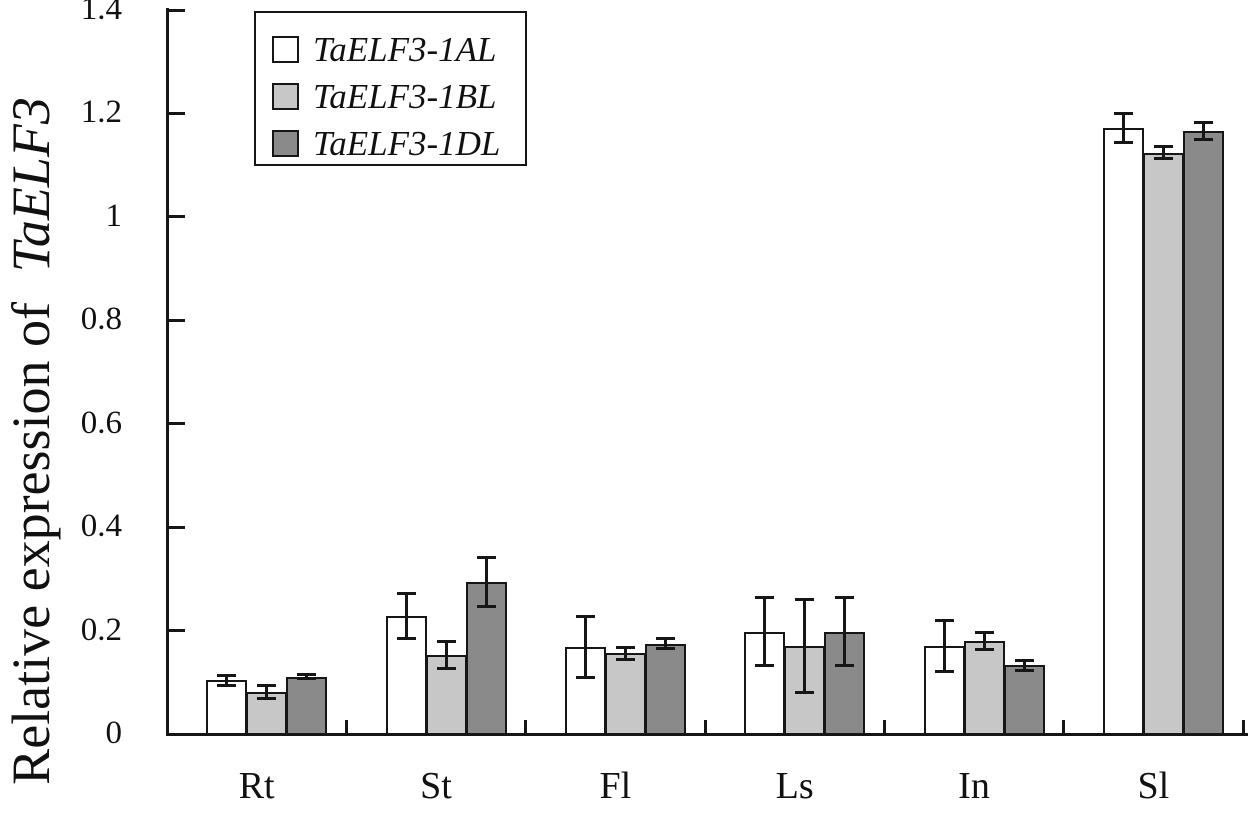 Image resolution: width=1250 pixels, height=814 pixels. Describe the element at coordinates (1153, 786) in the screenshot. I see `x-tick-label-Sl: Sl` at that location.